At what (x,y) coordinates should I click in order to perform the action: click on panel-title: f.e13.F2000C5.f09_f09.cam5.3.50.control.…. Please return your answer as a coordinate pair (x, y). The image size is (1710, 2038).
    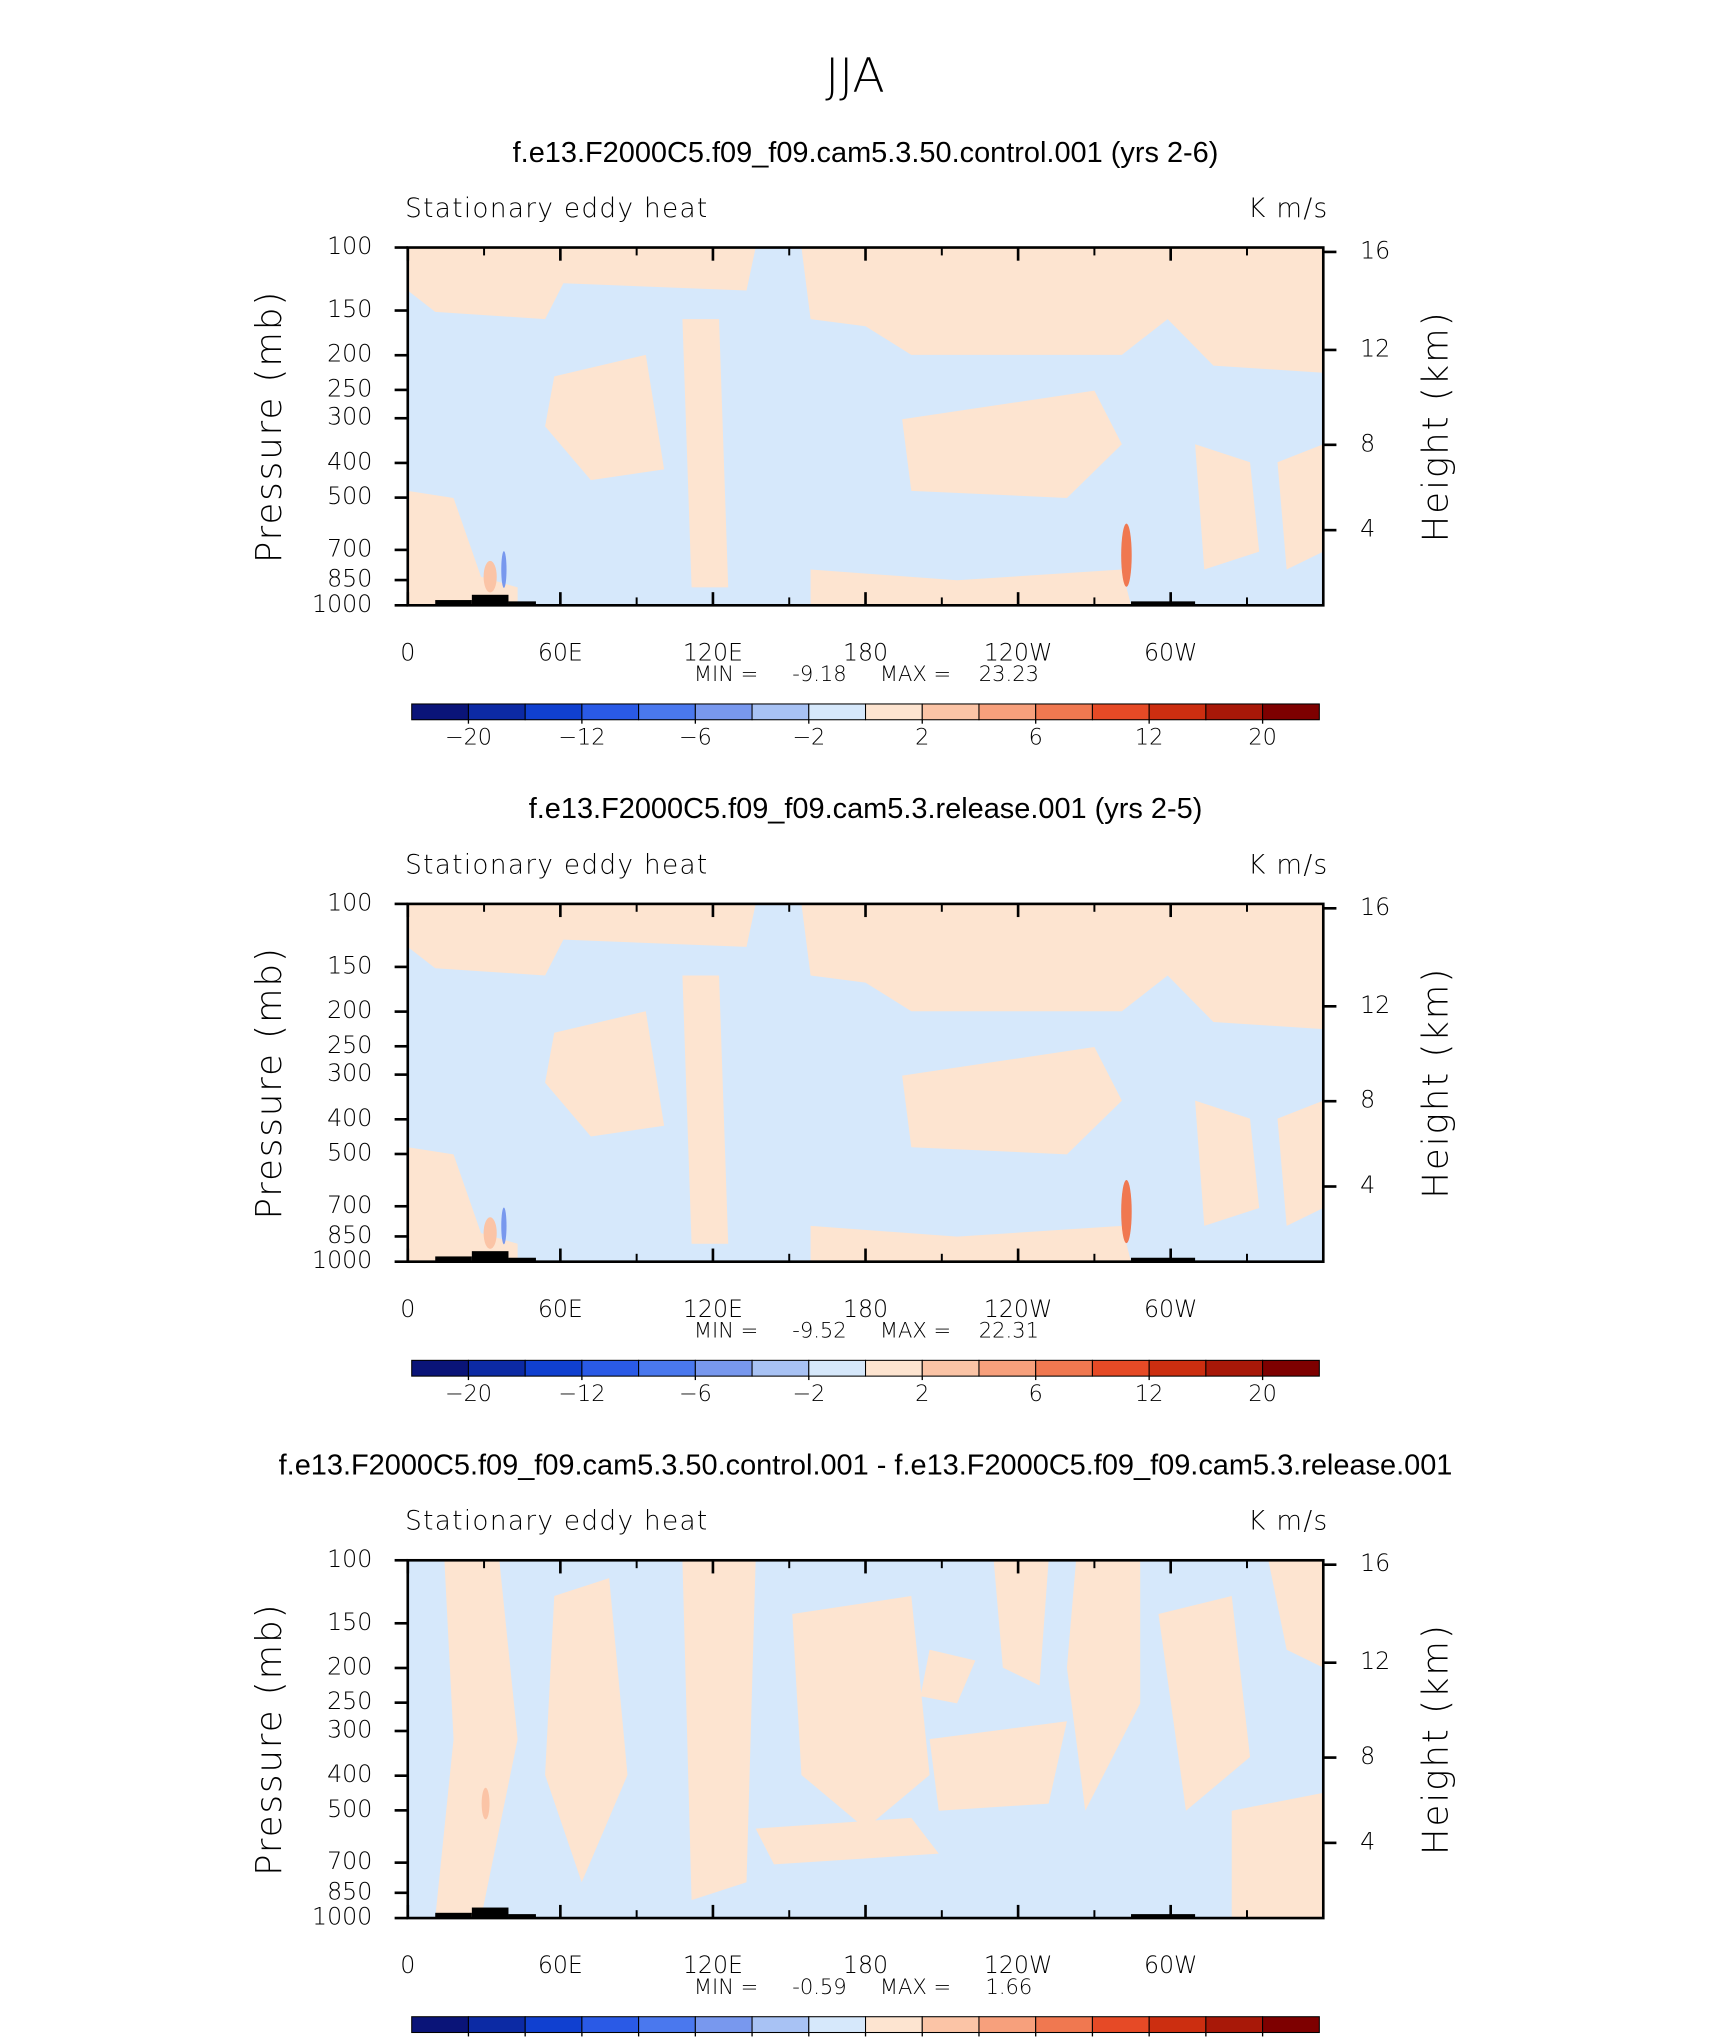
    Looking at the image, I should click on (866, 1466).